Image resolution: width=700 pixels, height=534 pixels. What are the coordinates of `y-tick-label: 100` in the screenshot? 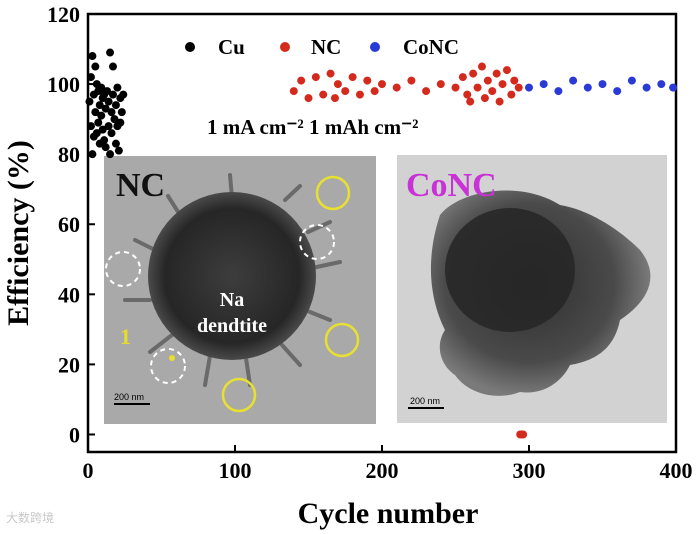 It's located at (63, 84).